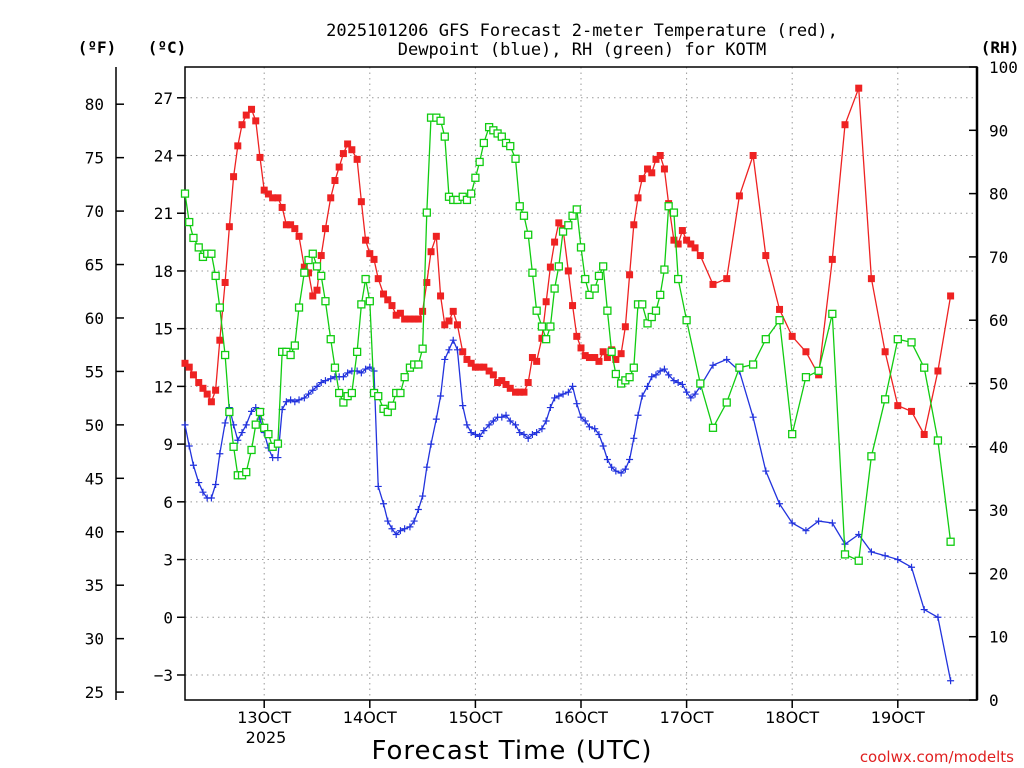 This screenshot has width=1024, height=768. What do you see at coordinates (998, 384) in the screenshot?
I see `rh-tick-label: 50` at bounding box center [998, 384].